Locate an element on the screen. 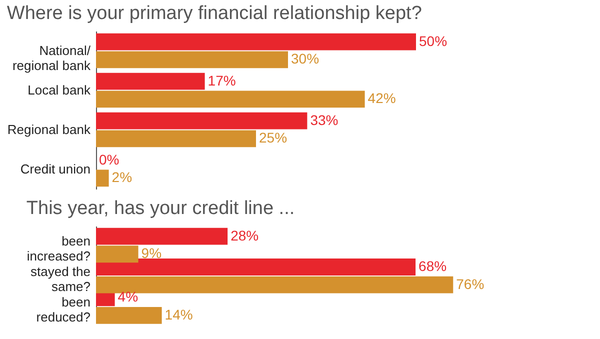 This screenshot has height=339, width=600. data-label: 28% is located at coordinates (244, 235).